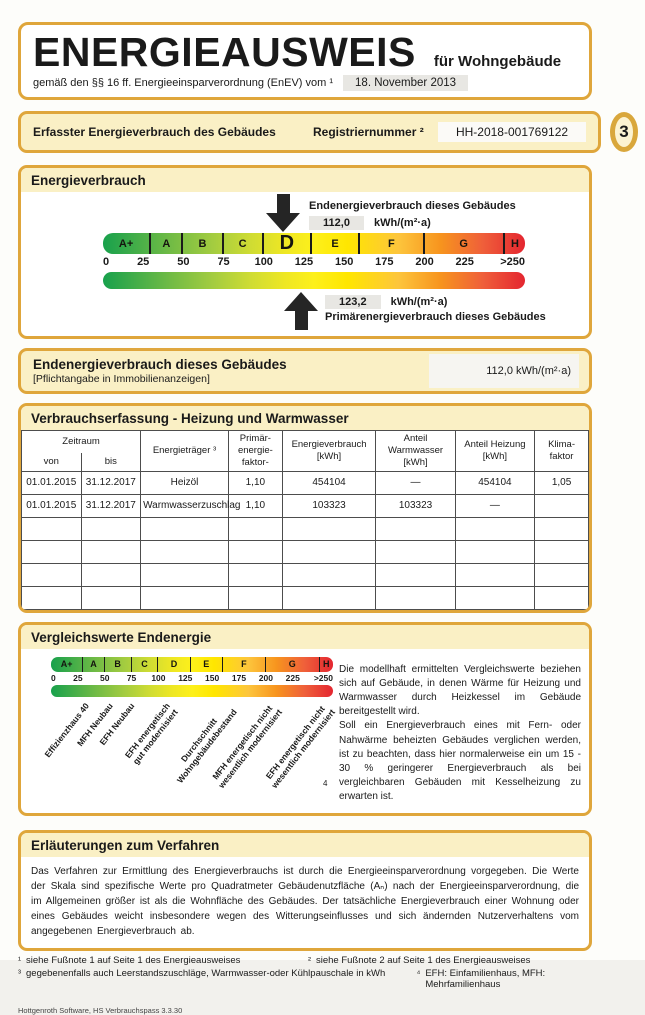 This screenshot has width=645, height=1015. What do you see at coordinates (314, 243) in the screenshot?
I see `energy-class-band: A+ A B C D E F G H` at bounding box center [314, 243].